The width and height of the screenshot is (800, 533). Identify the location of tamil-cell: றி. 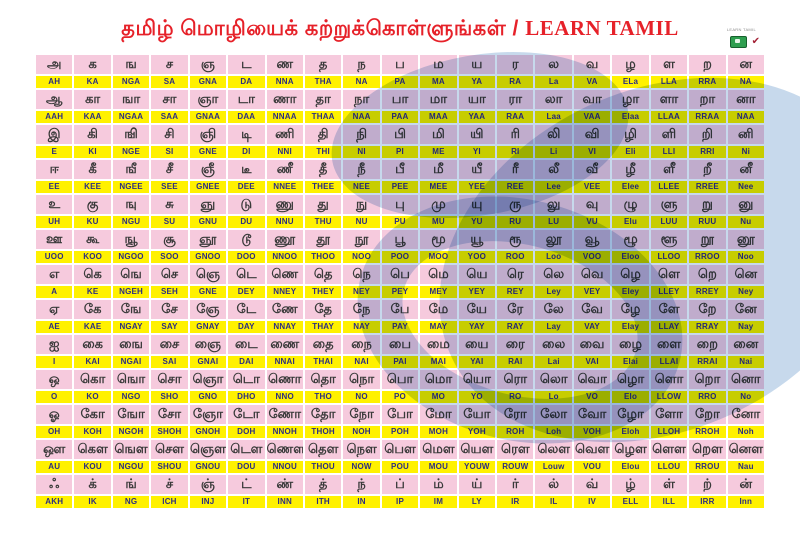
(707, 134).